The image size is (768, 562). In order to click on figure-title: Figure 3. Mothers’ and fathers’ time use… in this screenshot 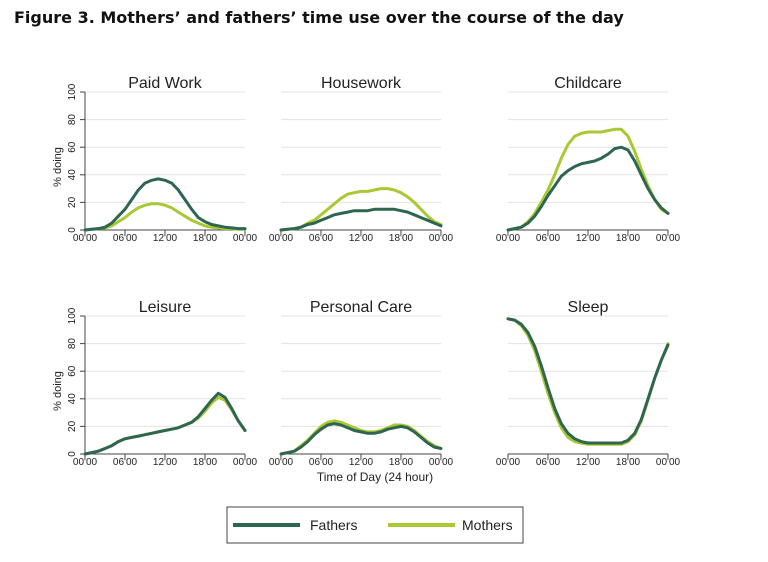, I will do `click(319, 17)`.